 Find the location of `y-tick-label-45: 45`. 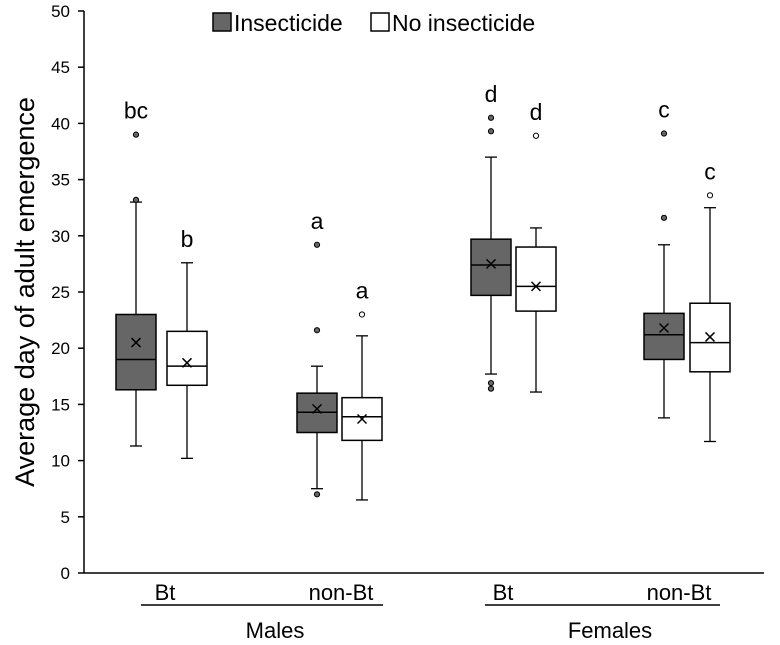

y-tick-label-45: 45 is located at coordinates (60, 67).